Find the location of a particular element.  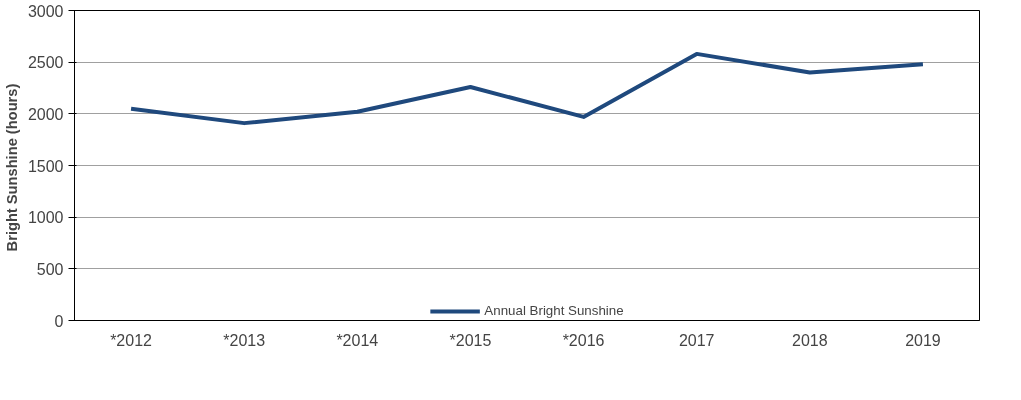

y-tick-label: 500 is located at coordinates (50, 269).